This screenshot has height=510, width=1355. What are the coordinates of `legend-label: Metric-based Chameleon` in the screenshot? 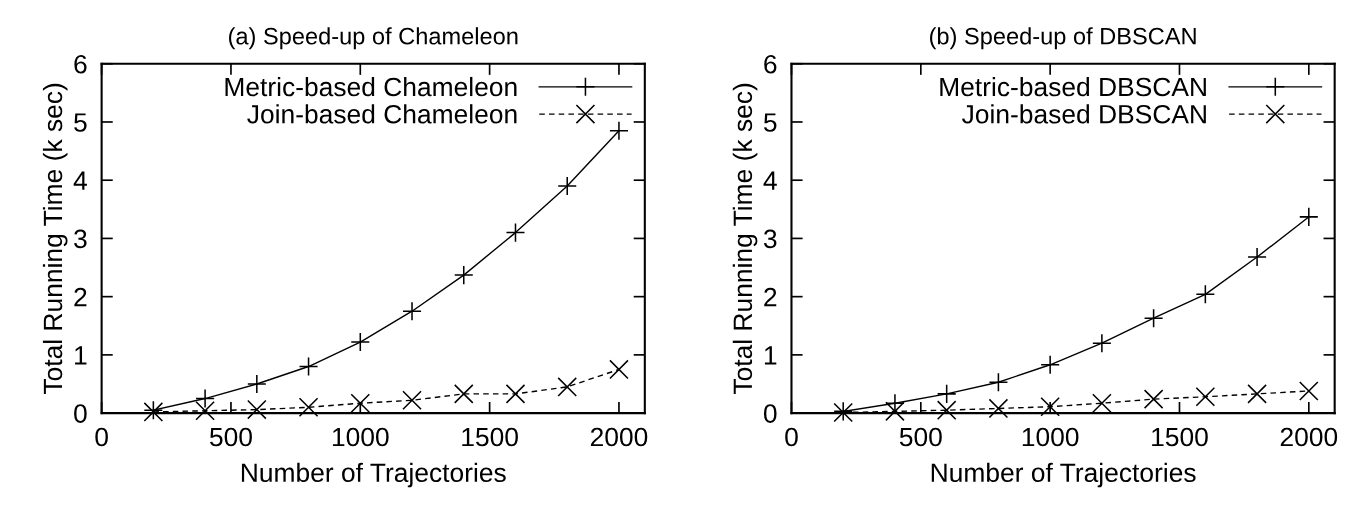 It's located at (371, 86).